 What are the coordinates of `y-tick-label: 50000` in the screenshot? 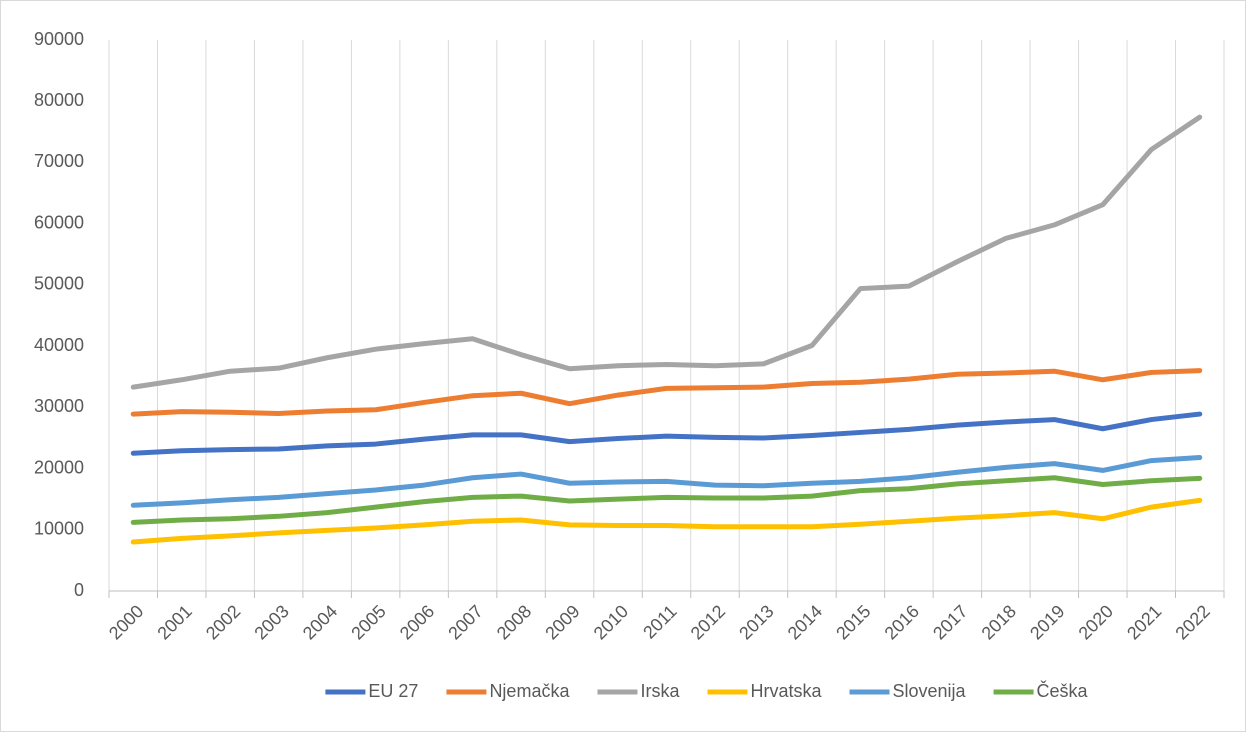 It's located at (59, 284).